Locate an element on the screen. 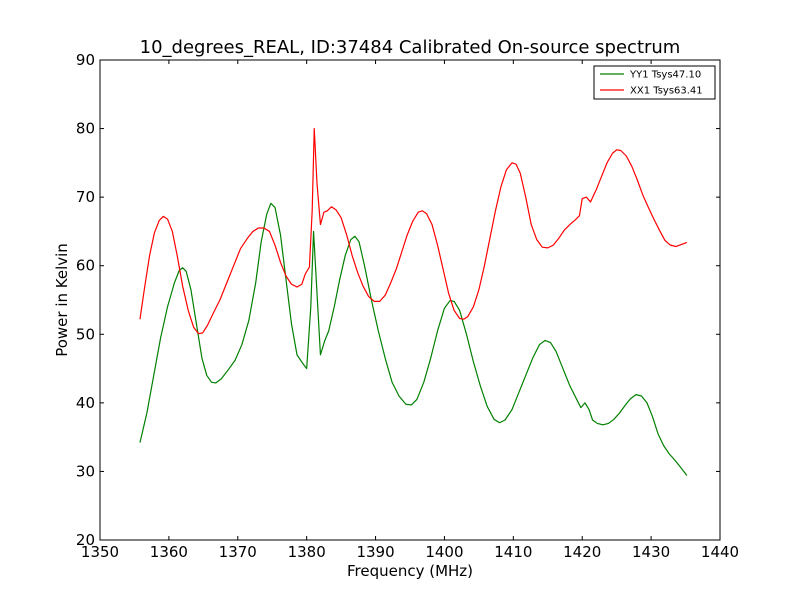 Image resolution: width=800 pixels, height=600 pixels. x-tick-label: 1360 is located at coordinates (169, 552).